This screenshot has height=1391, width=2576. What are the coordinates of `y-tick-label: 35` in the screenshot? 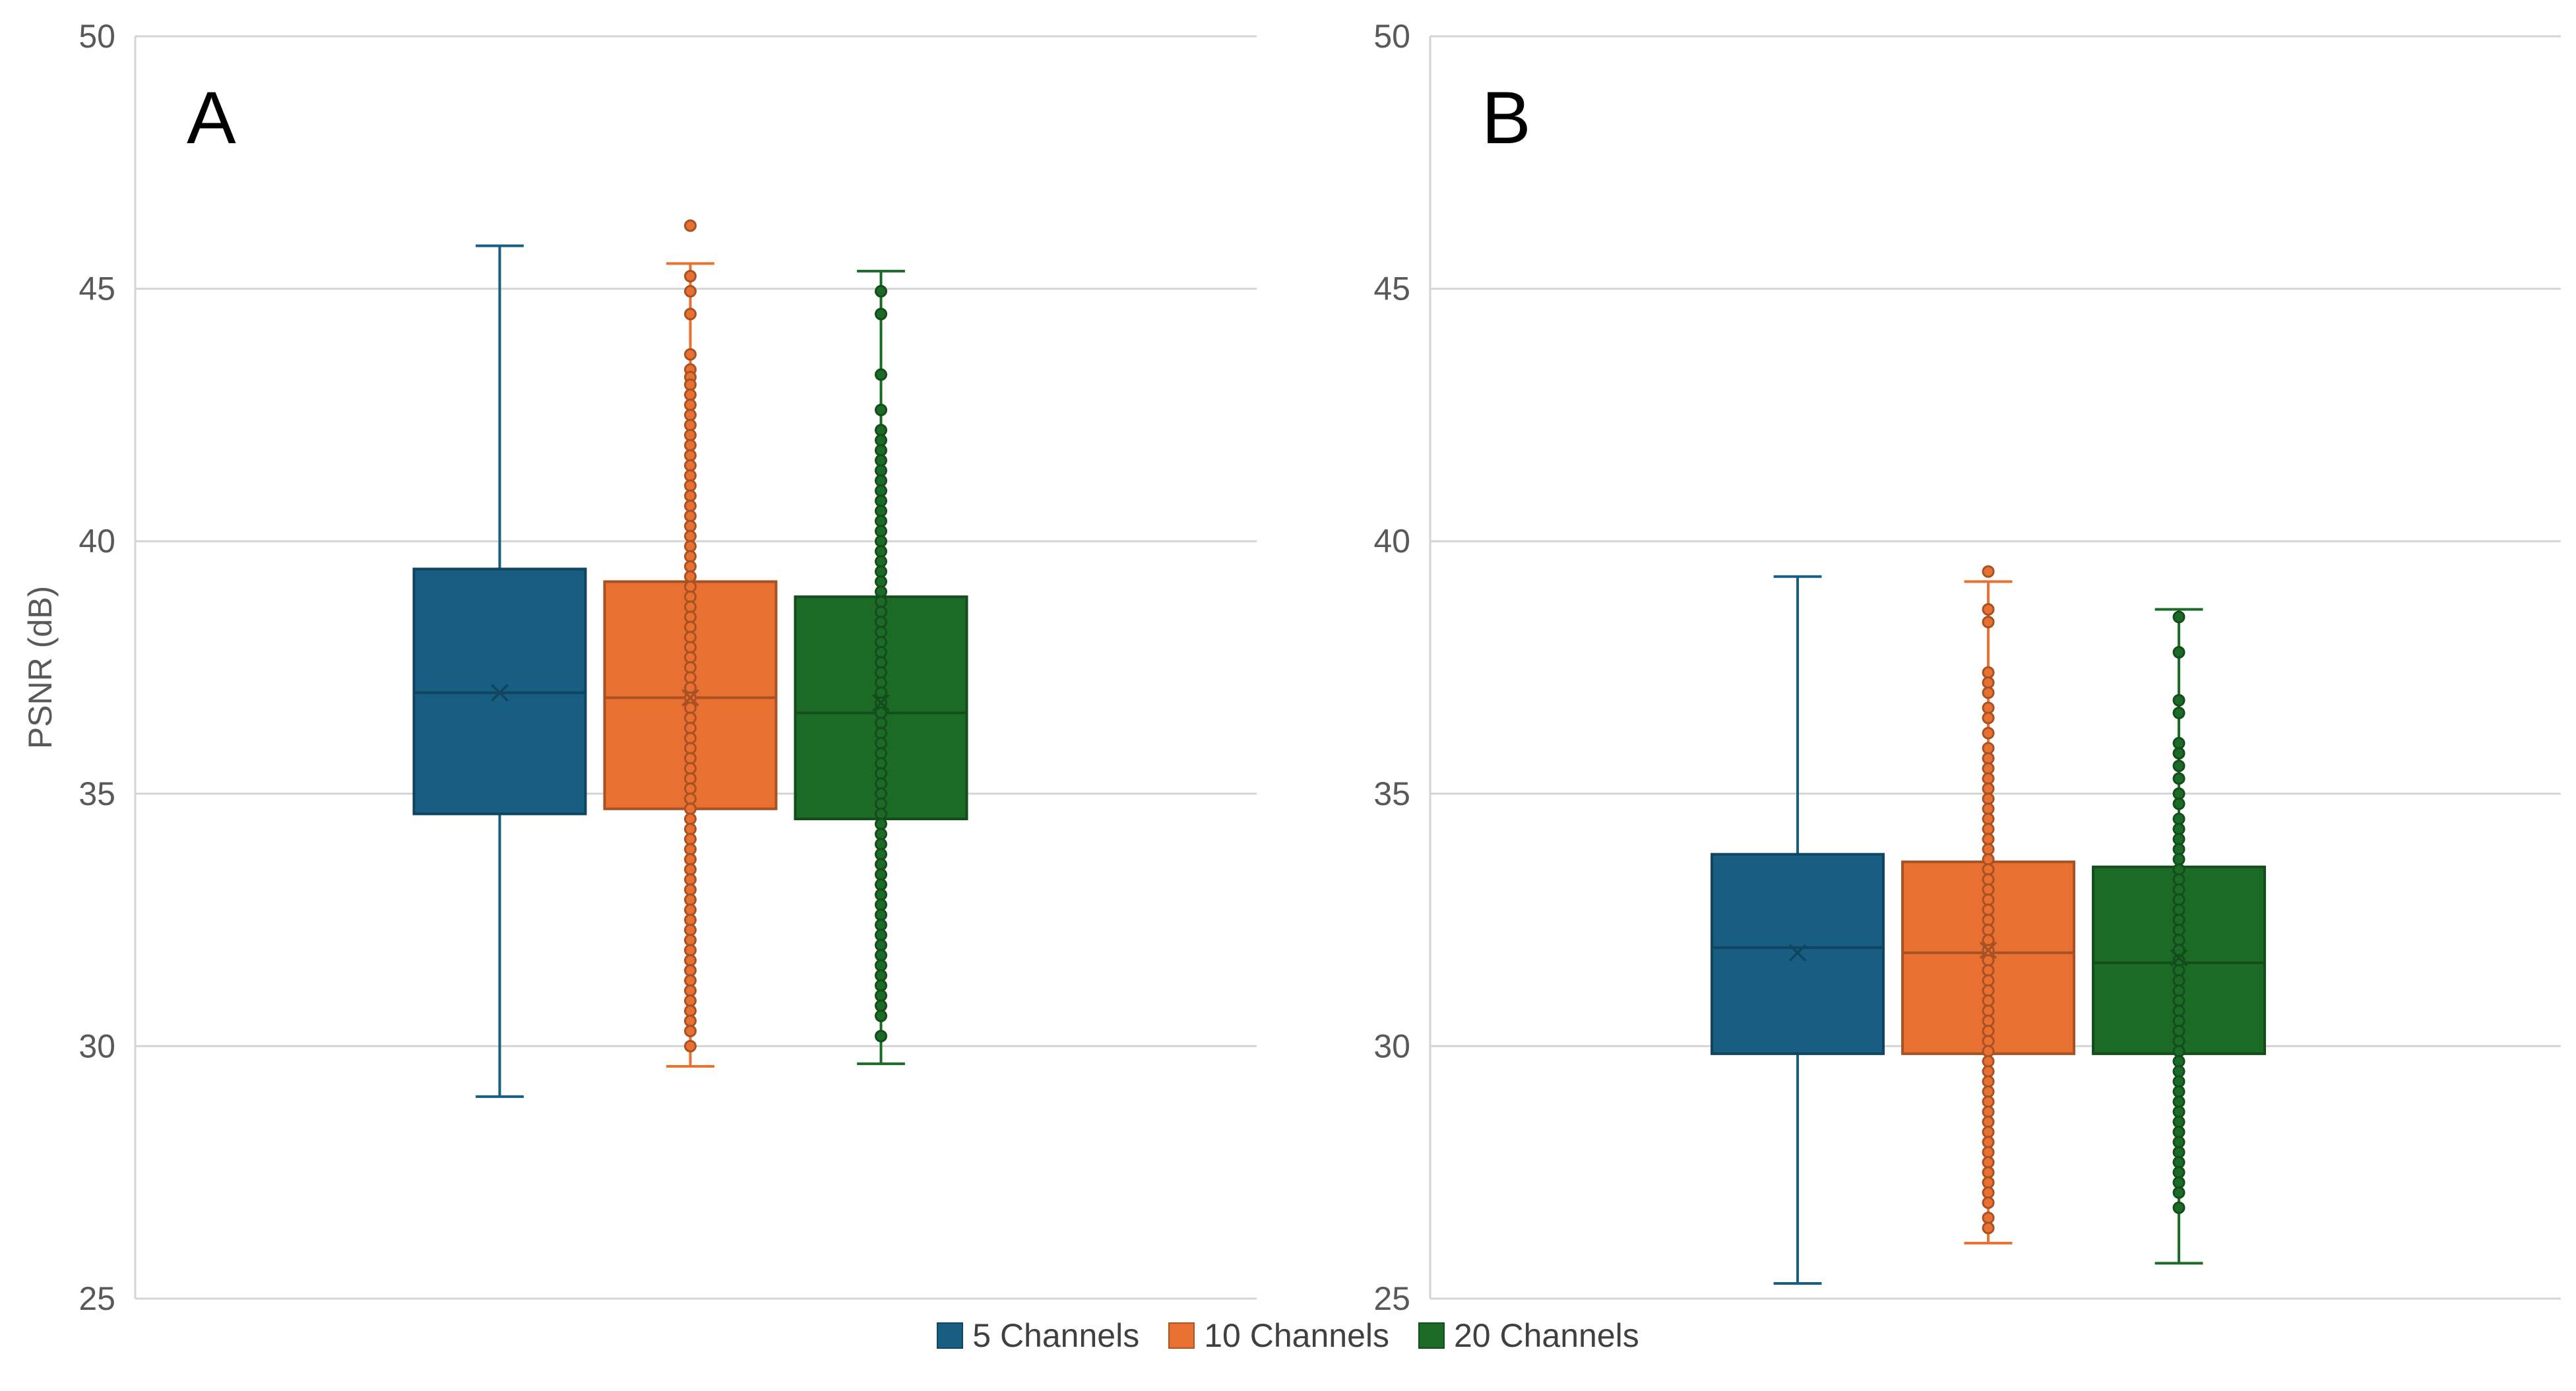 It's located at (1391, 793).